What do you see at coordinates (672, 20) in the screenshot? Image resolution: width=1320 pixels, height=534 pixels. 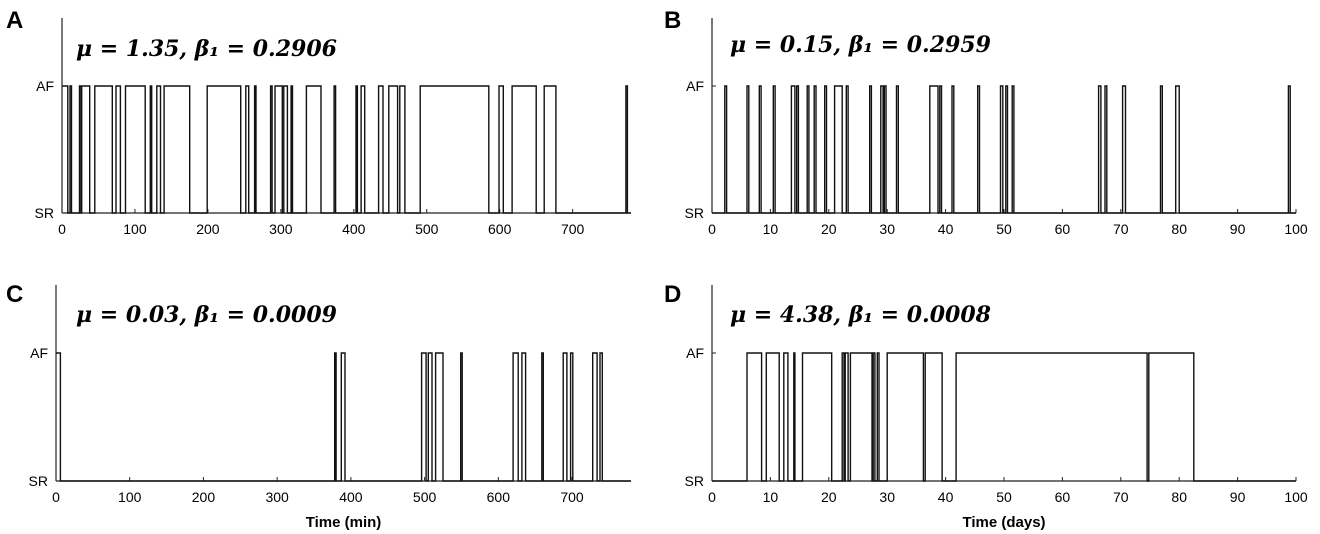 I see `panel-letter: B` at bounding box center [672, 20].